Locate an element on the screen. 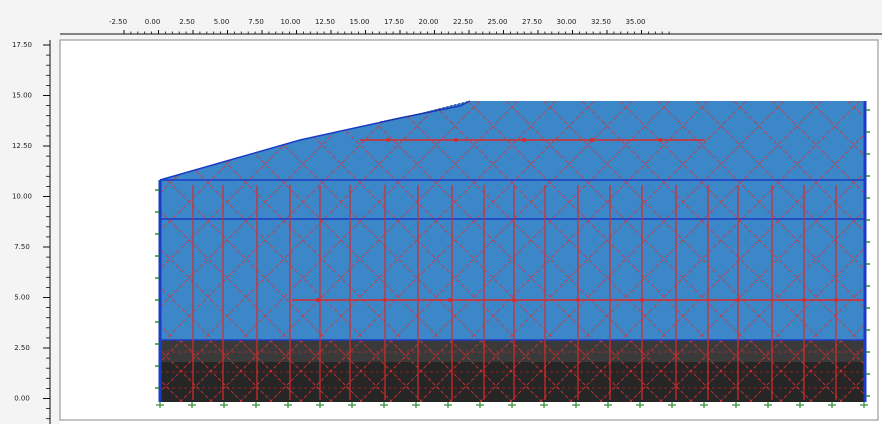 The height and width of the screenshot is (424, 882). top-ruler-label: 7.50 is located at coordinates (256, 22).